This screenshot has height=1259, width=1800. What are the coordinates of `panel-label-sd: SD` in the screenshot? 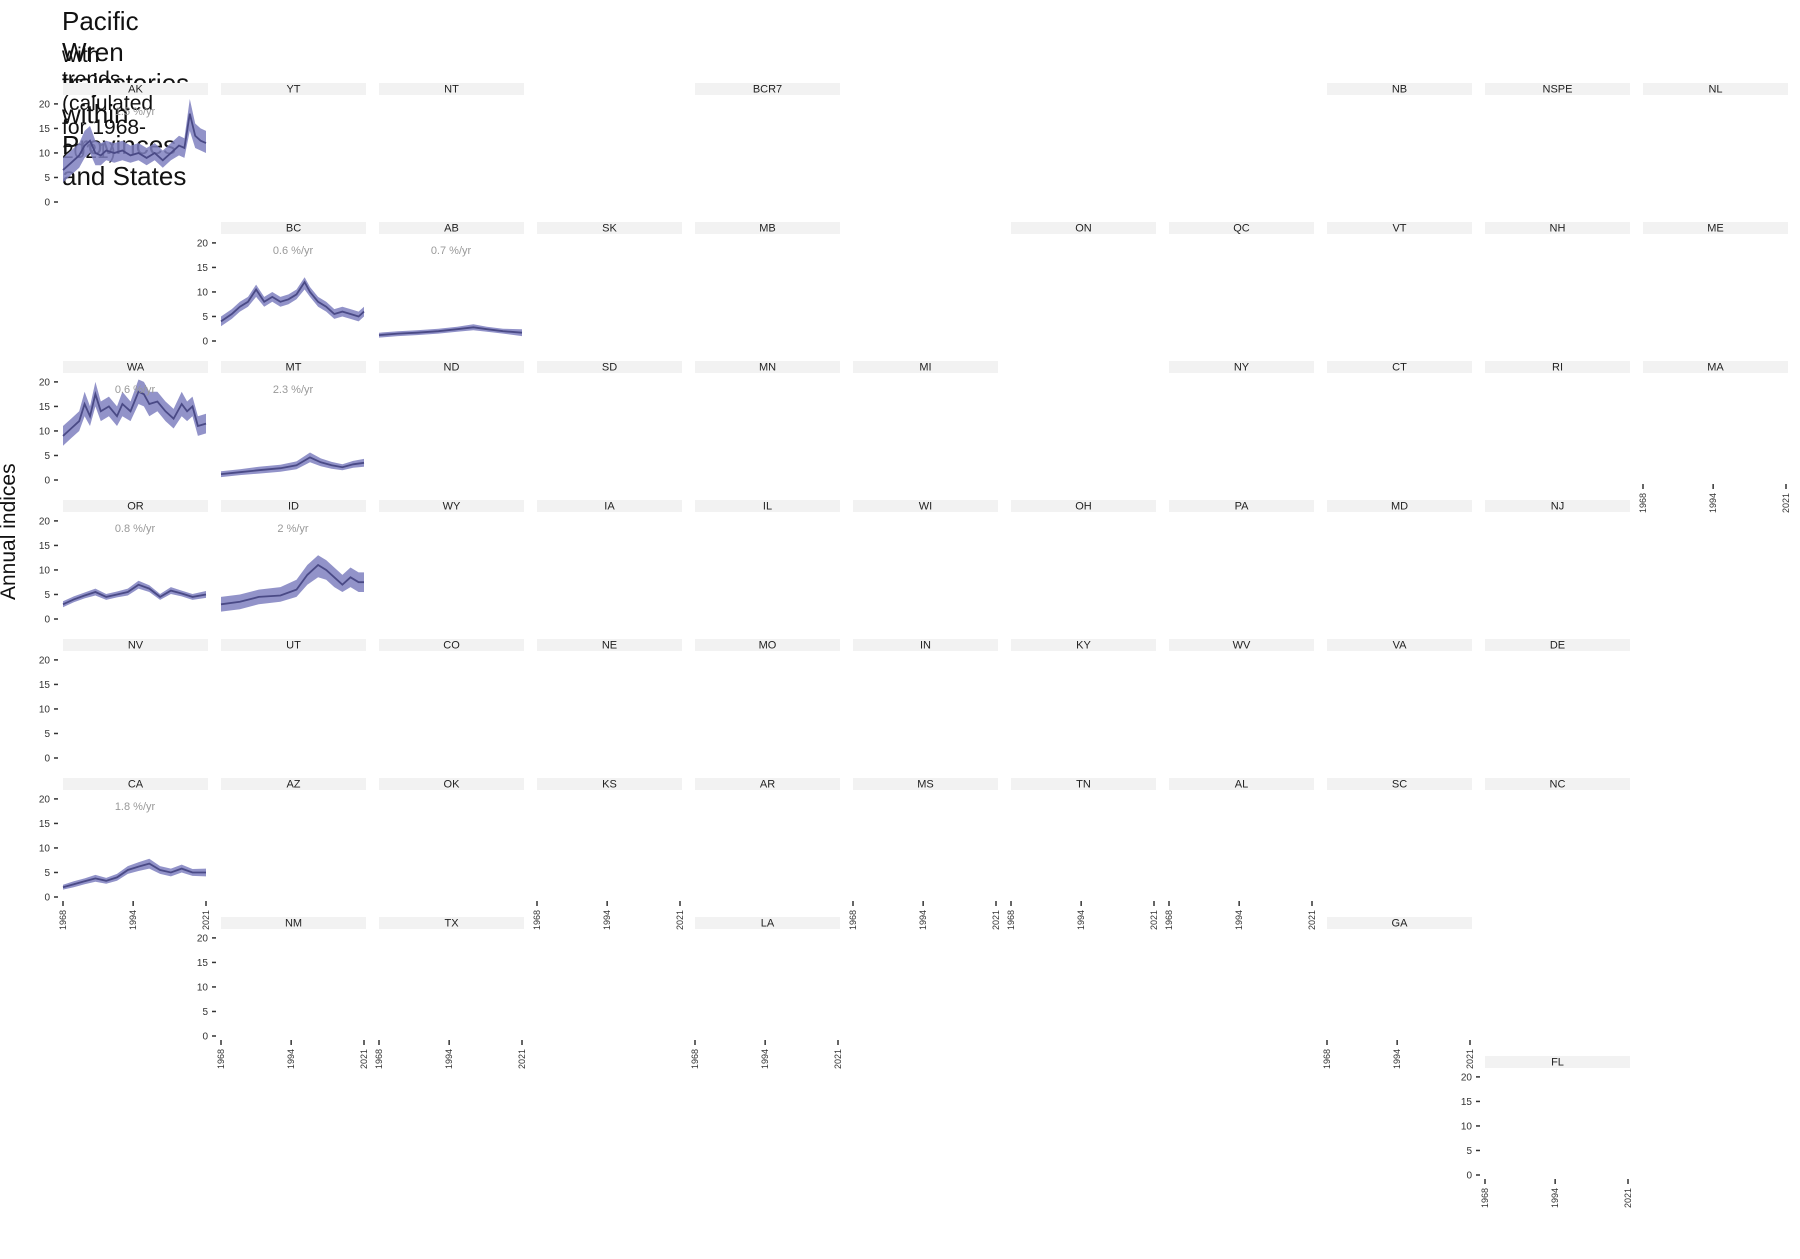 It's located at (609, 368).